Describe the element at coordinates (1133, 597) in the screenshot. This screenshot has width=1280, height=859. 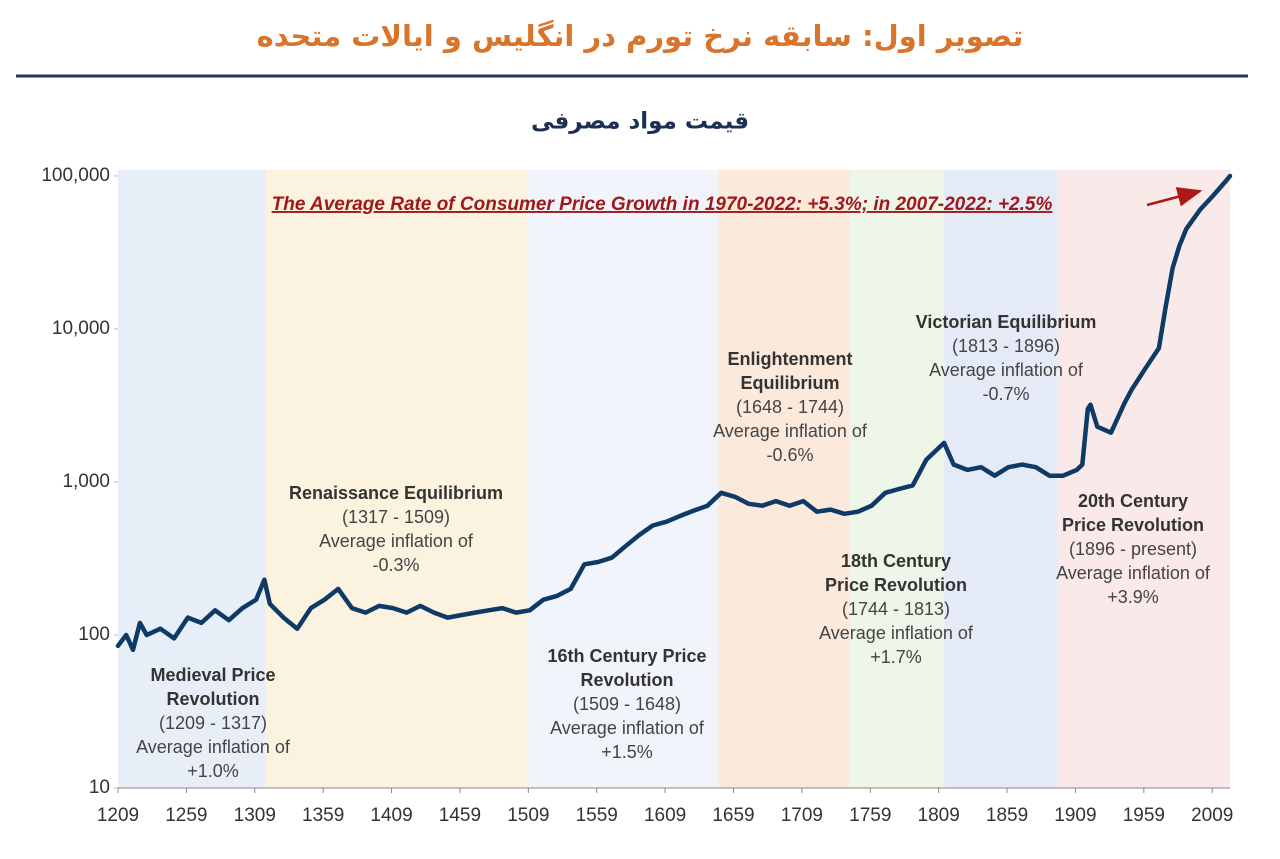
I see `era-inflation: +3.9%` at that location.